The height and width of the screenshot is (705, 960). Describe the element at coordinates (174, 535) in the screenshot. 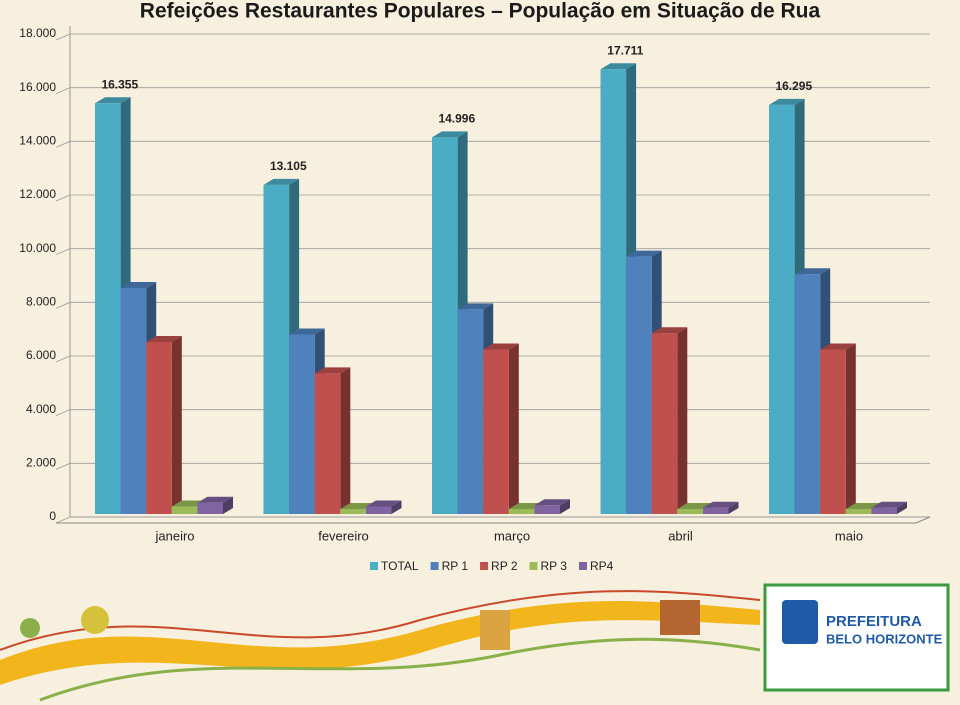

I see `x-tick-label: janeiro` at that location.